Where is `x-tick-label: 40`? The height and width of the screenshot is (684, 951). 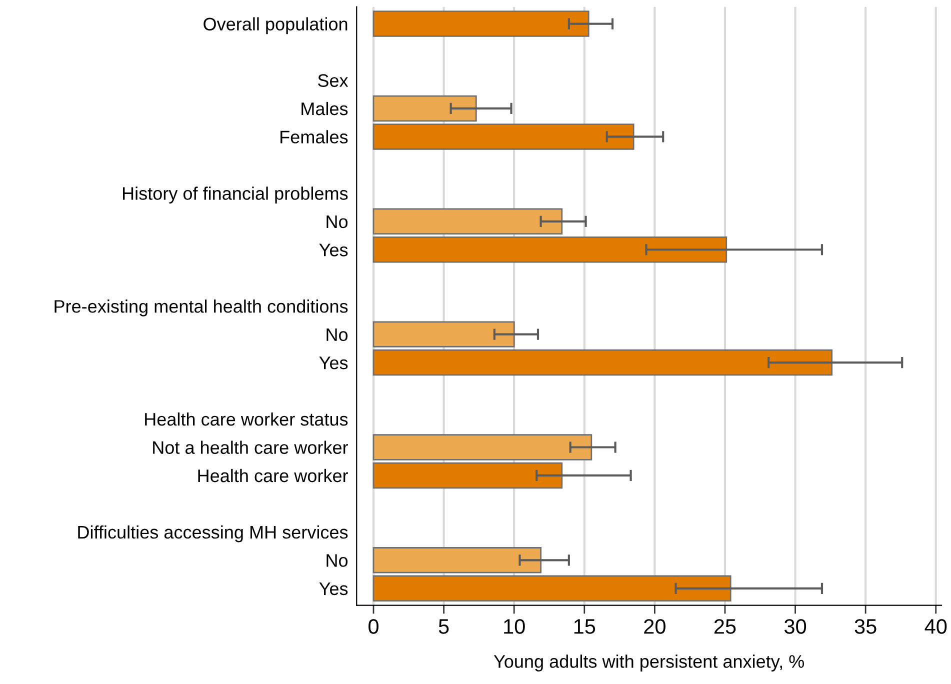 x-tick-label: 40 is located at coordinates (935, 626).